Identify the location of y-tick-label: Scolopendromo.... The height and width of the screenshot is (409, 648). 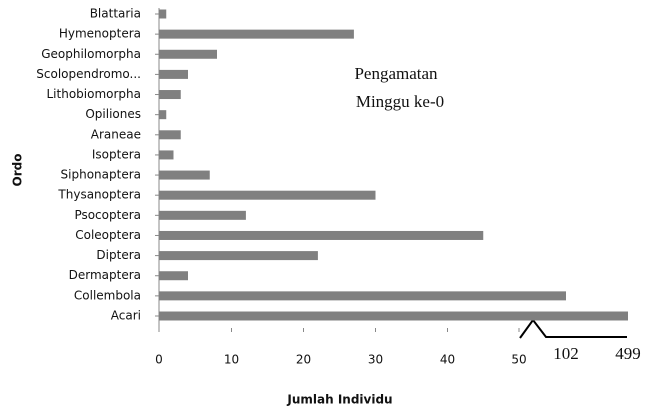
(88, 74).